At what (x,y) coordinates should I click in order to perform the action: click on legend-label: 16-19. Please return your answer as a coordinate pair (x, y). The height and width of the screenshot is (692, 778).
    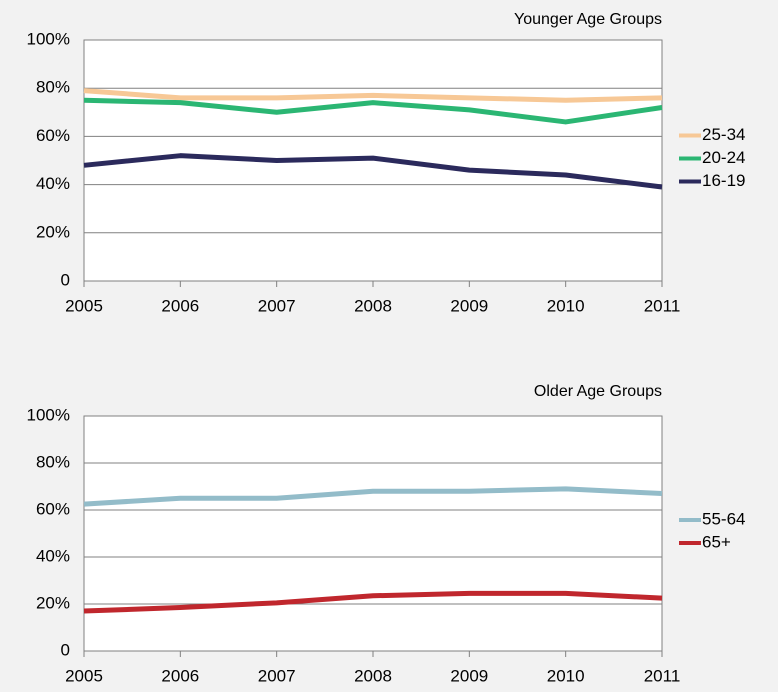
    Looking at the image, I should click on (723, 180).